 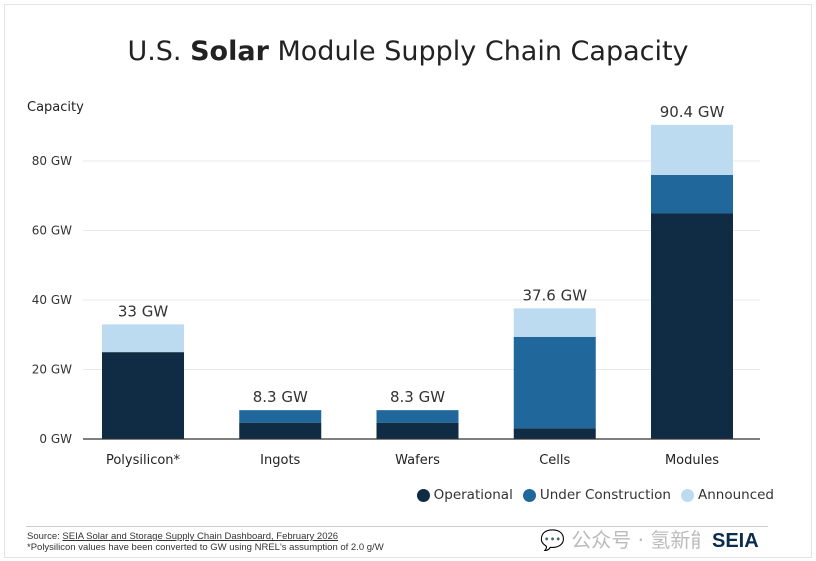 I want to click on y-tick-label: 40 GW, so click(x=52, y=300).